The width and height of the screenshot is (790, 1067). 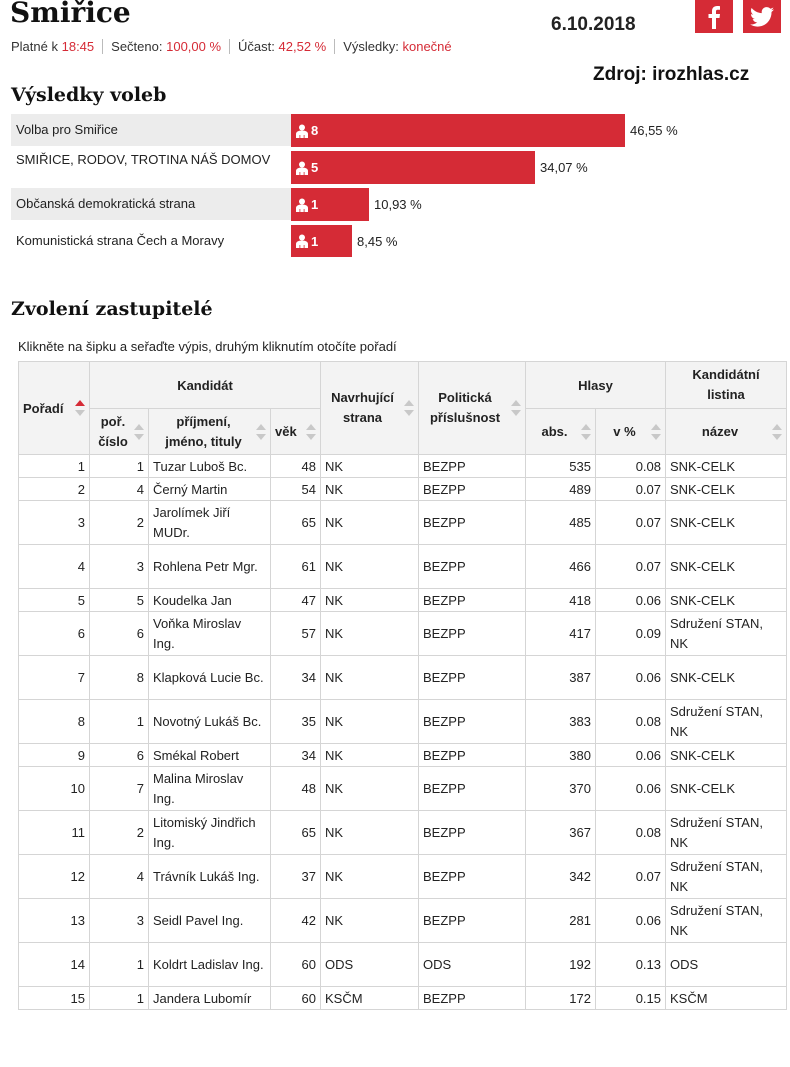 What do you see at coordinates (54, 920) in the screenshot?
I see `cell-poradi: 13` at bounding box center [54, 920].